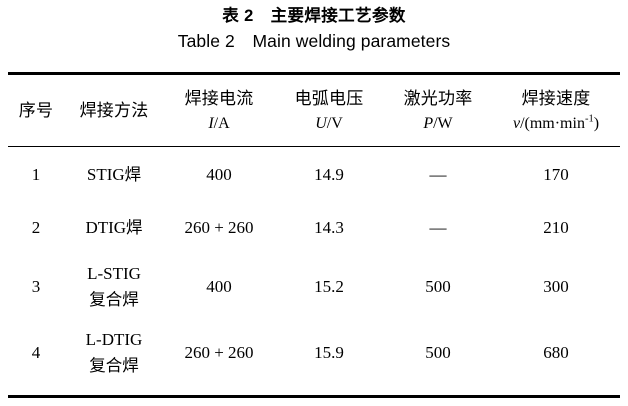  I want to click on cell-method: L-STIG 复合焊, so click(114, 287).